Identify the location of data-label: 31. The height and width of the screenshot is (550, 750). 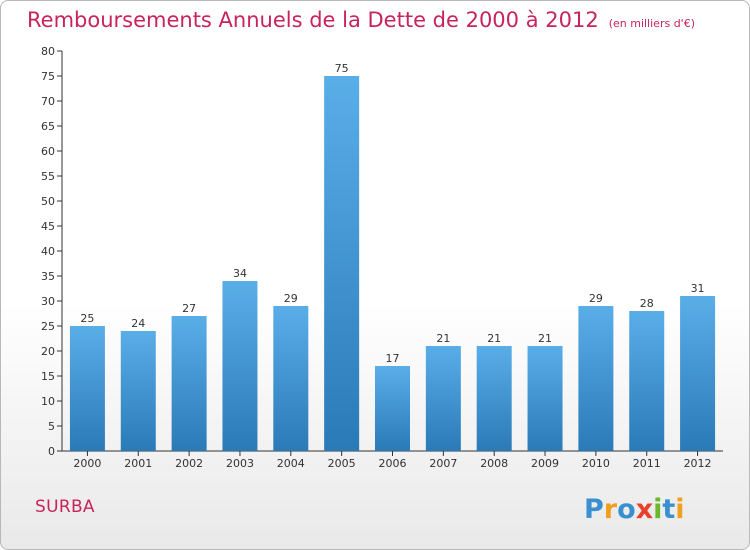
(698, 288).